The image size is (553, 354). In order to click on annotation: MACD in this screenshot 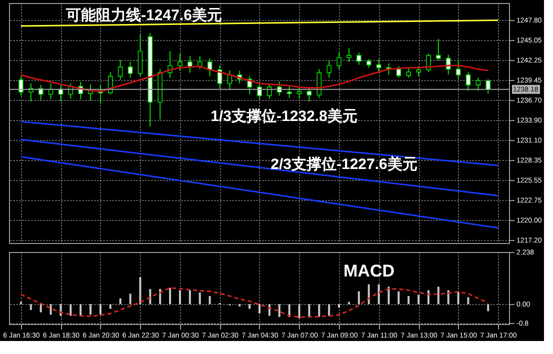, I will do `click(369, 270)`.